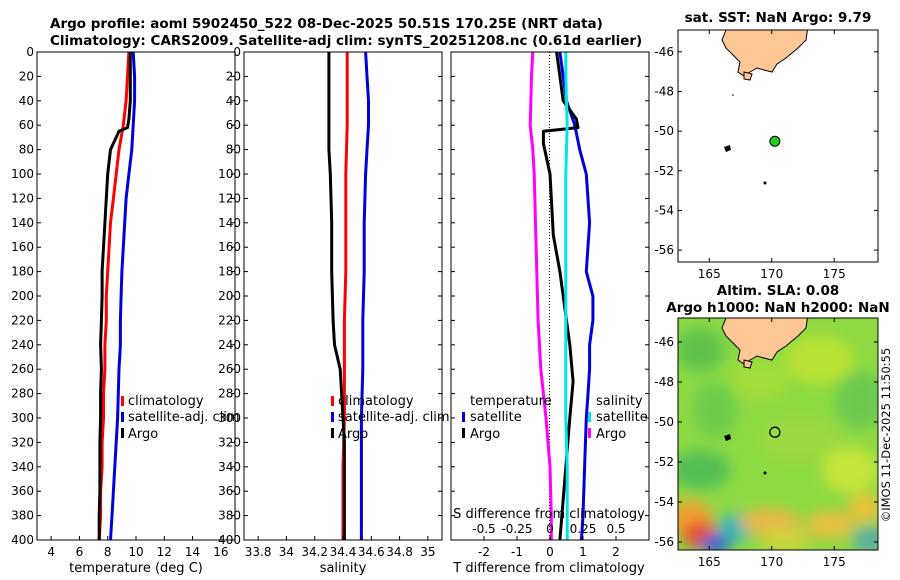 This screenshot has width=900, height=580. I want to click on legend-label-s-satellite: satellite, so click(622, 417).